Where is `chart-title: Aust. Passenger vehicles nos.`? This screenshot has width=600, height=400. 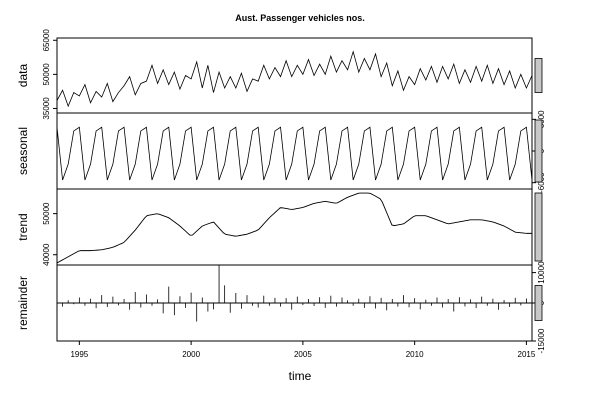
chart-title: Aust. Passenger vehicles nos. is located at coordinates (300, 18).